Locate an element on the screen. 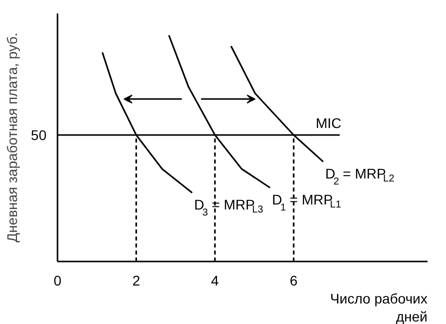 The width and height of the screenshot is (446, 324). x-tick-label: 2 is located at coordinates (136, 280).